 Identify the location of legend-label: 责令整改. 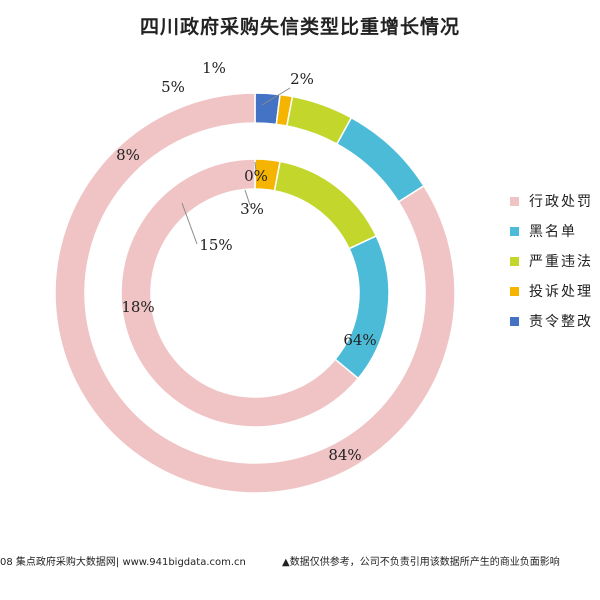
(561, 322).